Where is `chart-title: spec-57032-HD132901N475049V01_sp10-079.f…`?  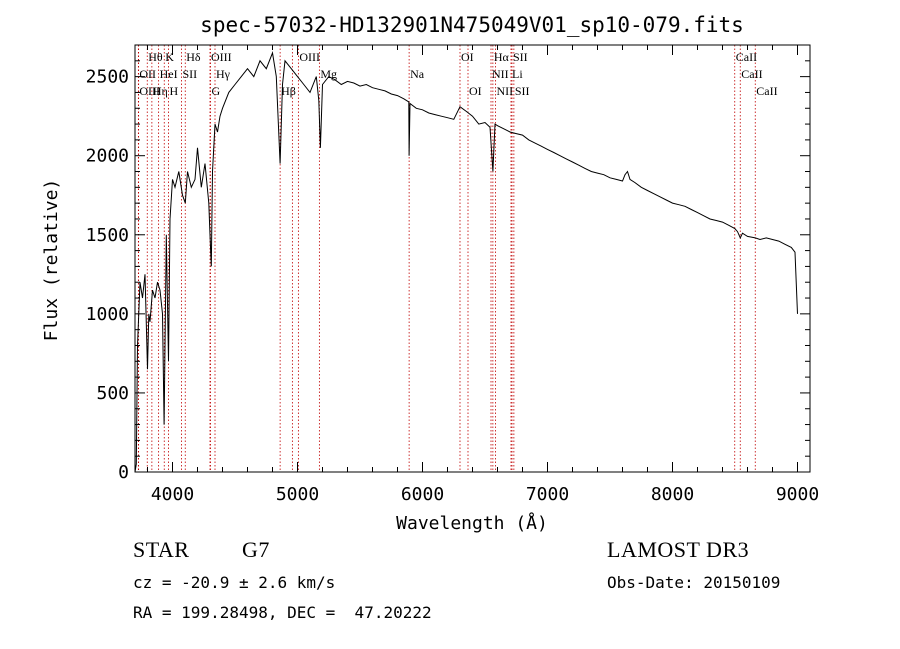 chart-title: spec-57032-HD132901N475049V01_sp10-079.f… is located at coordinates (472, 25).